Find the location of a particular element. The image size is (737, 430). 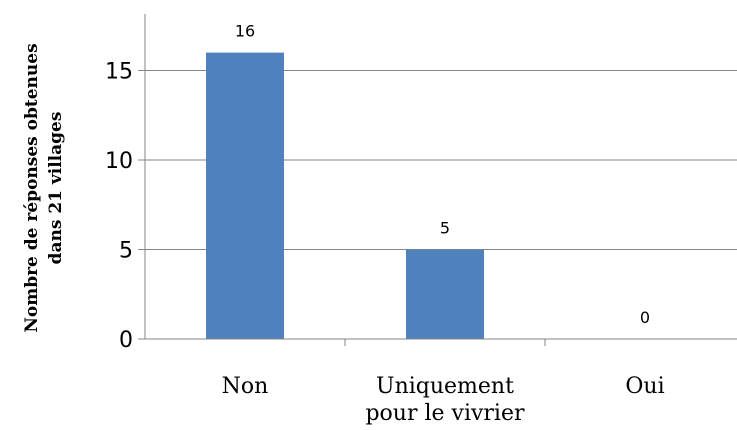

data-label: 16 is located at coordinates (245, 31).